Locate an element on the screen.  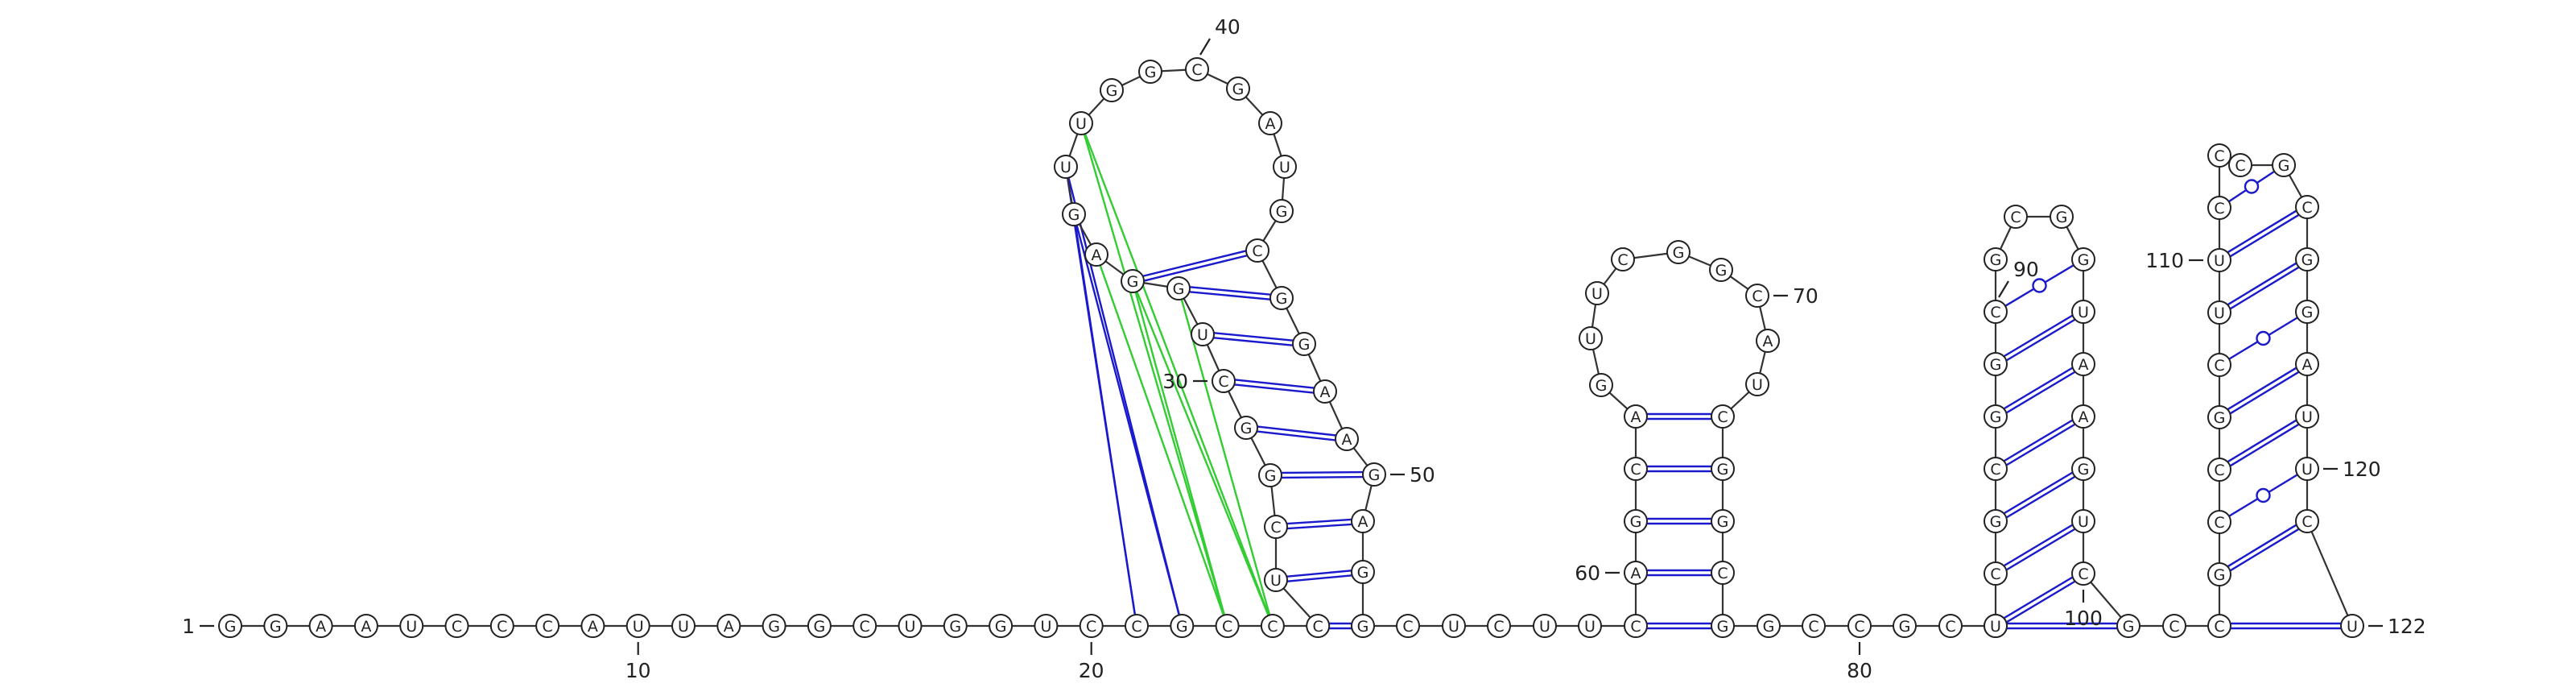
position-label: 60 is located at coordinates (1587, 573).